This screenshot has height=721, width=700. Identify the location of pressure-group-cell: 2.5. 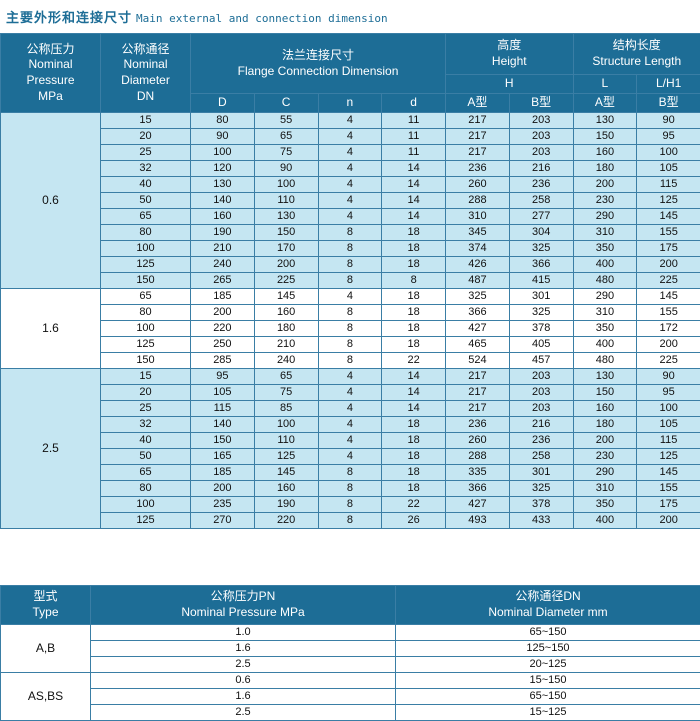
(51, 449).